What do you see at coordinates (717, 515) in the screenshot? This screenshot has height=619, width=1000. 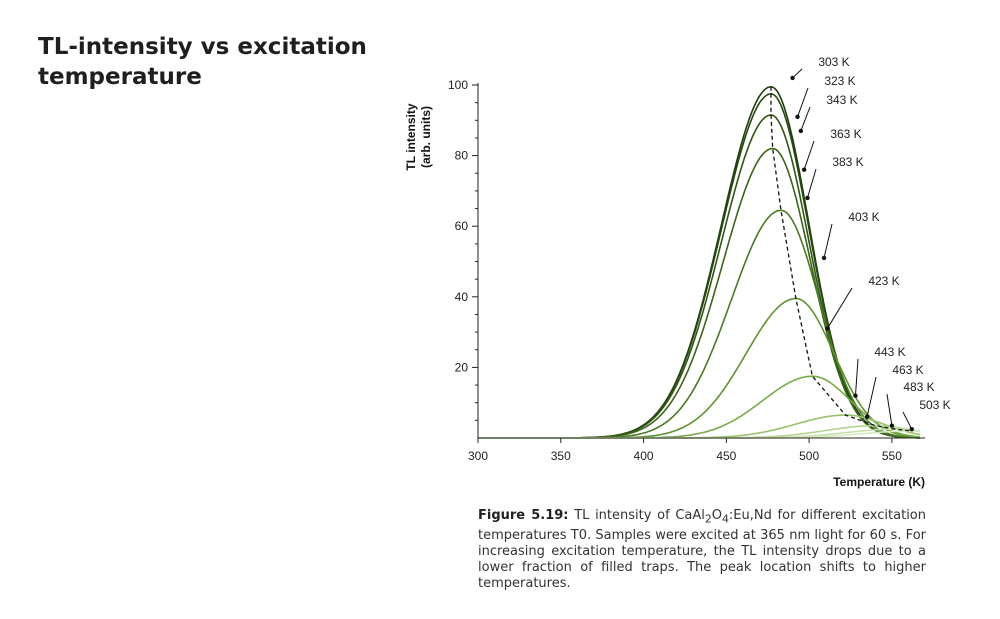 I see `caption-text-mid: O` at bounding box center [717, 515].